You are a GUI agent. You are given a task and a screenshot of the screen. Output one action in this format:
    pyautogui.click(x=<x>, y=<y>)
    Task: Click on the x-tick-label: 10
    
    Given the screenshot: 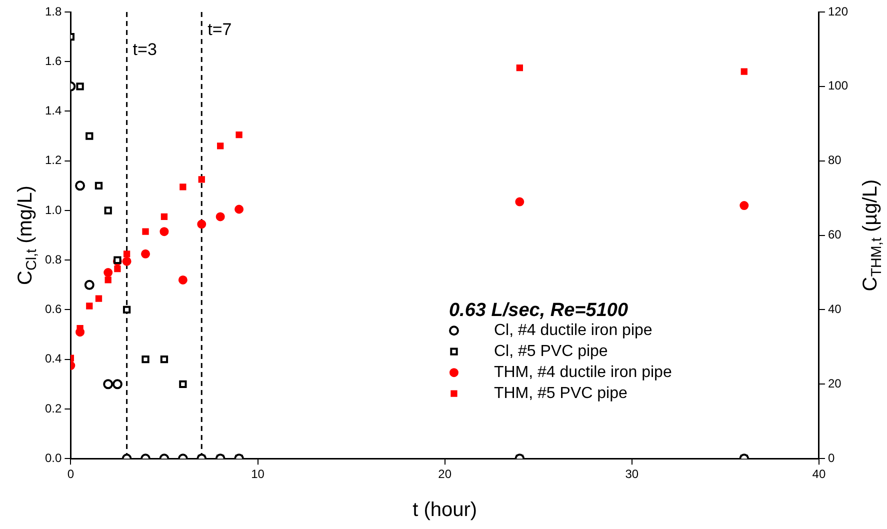 What is the action you would take?
    pyautogui.click(x=258, y=474)
    